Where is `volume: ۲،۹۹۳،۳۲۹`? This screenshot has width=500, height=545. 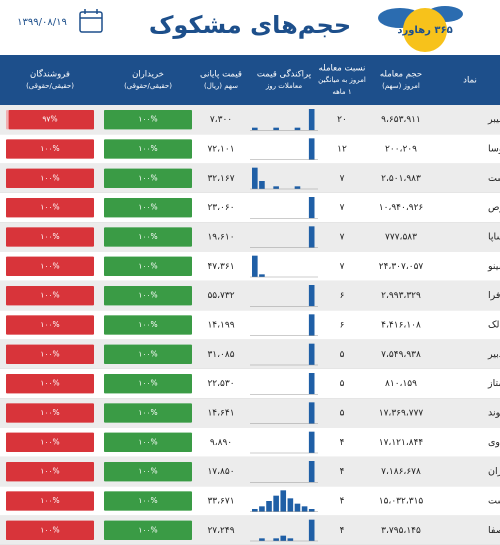
volume: ۲،۹۹۳،۳۲۹ is located at coordinates (401, 296).